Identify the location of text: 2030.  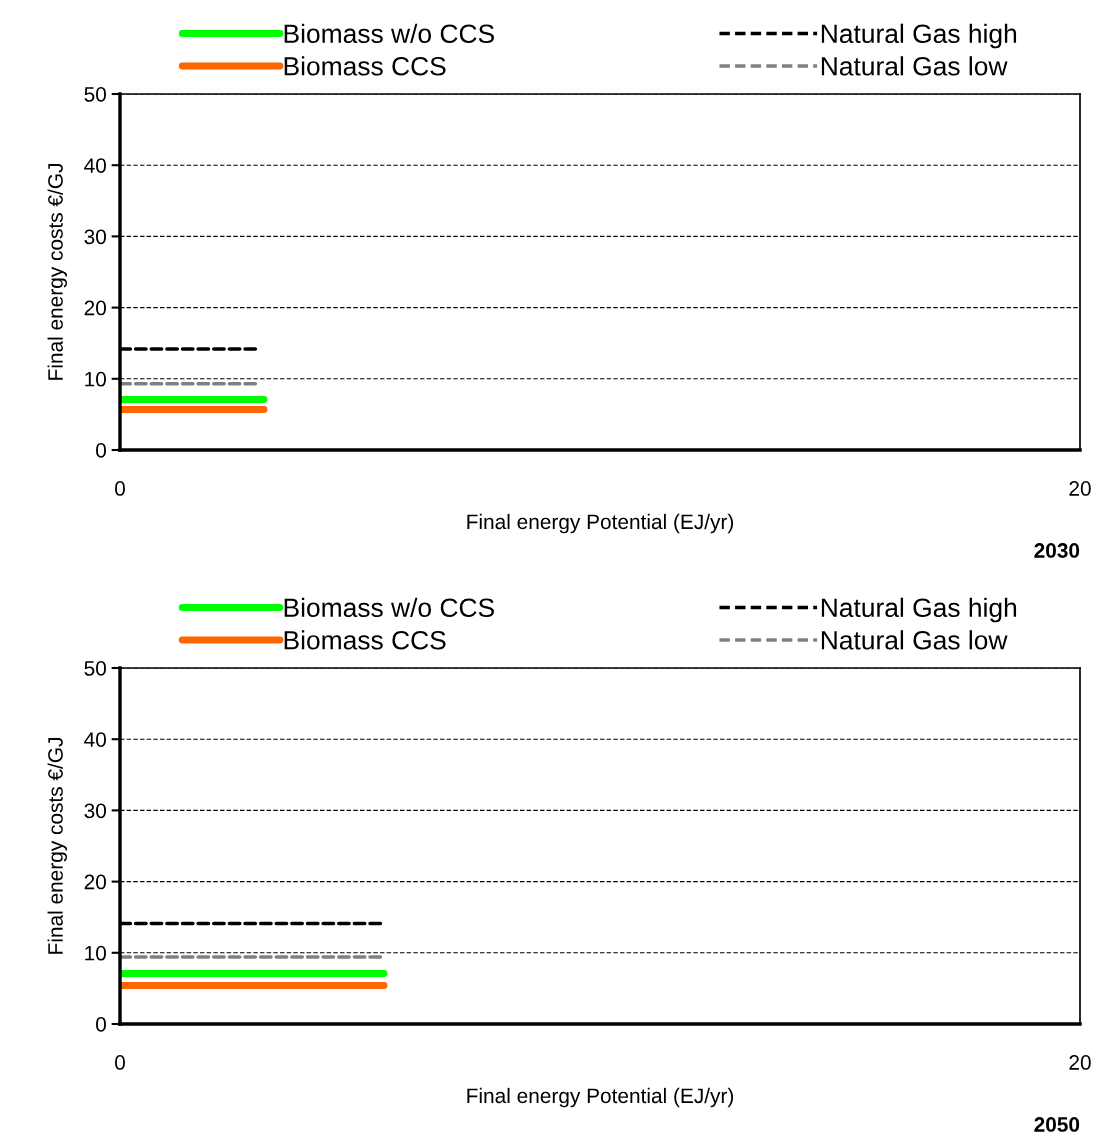
(1057, 550).